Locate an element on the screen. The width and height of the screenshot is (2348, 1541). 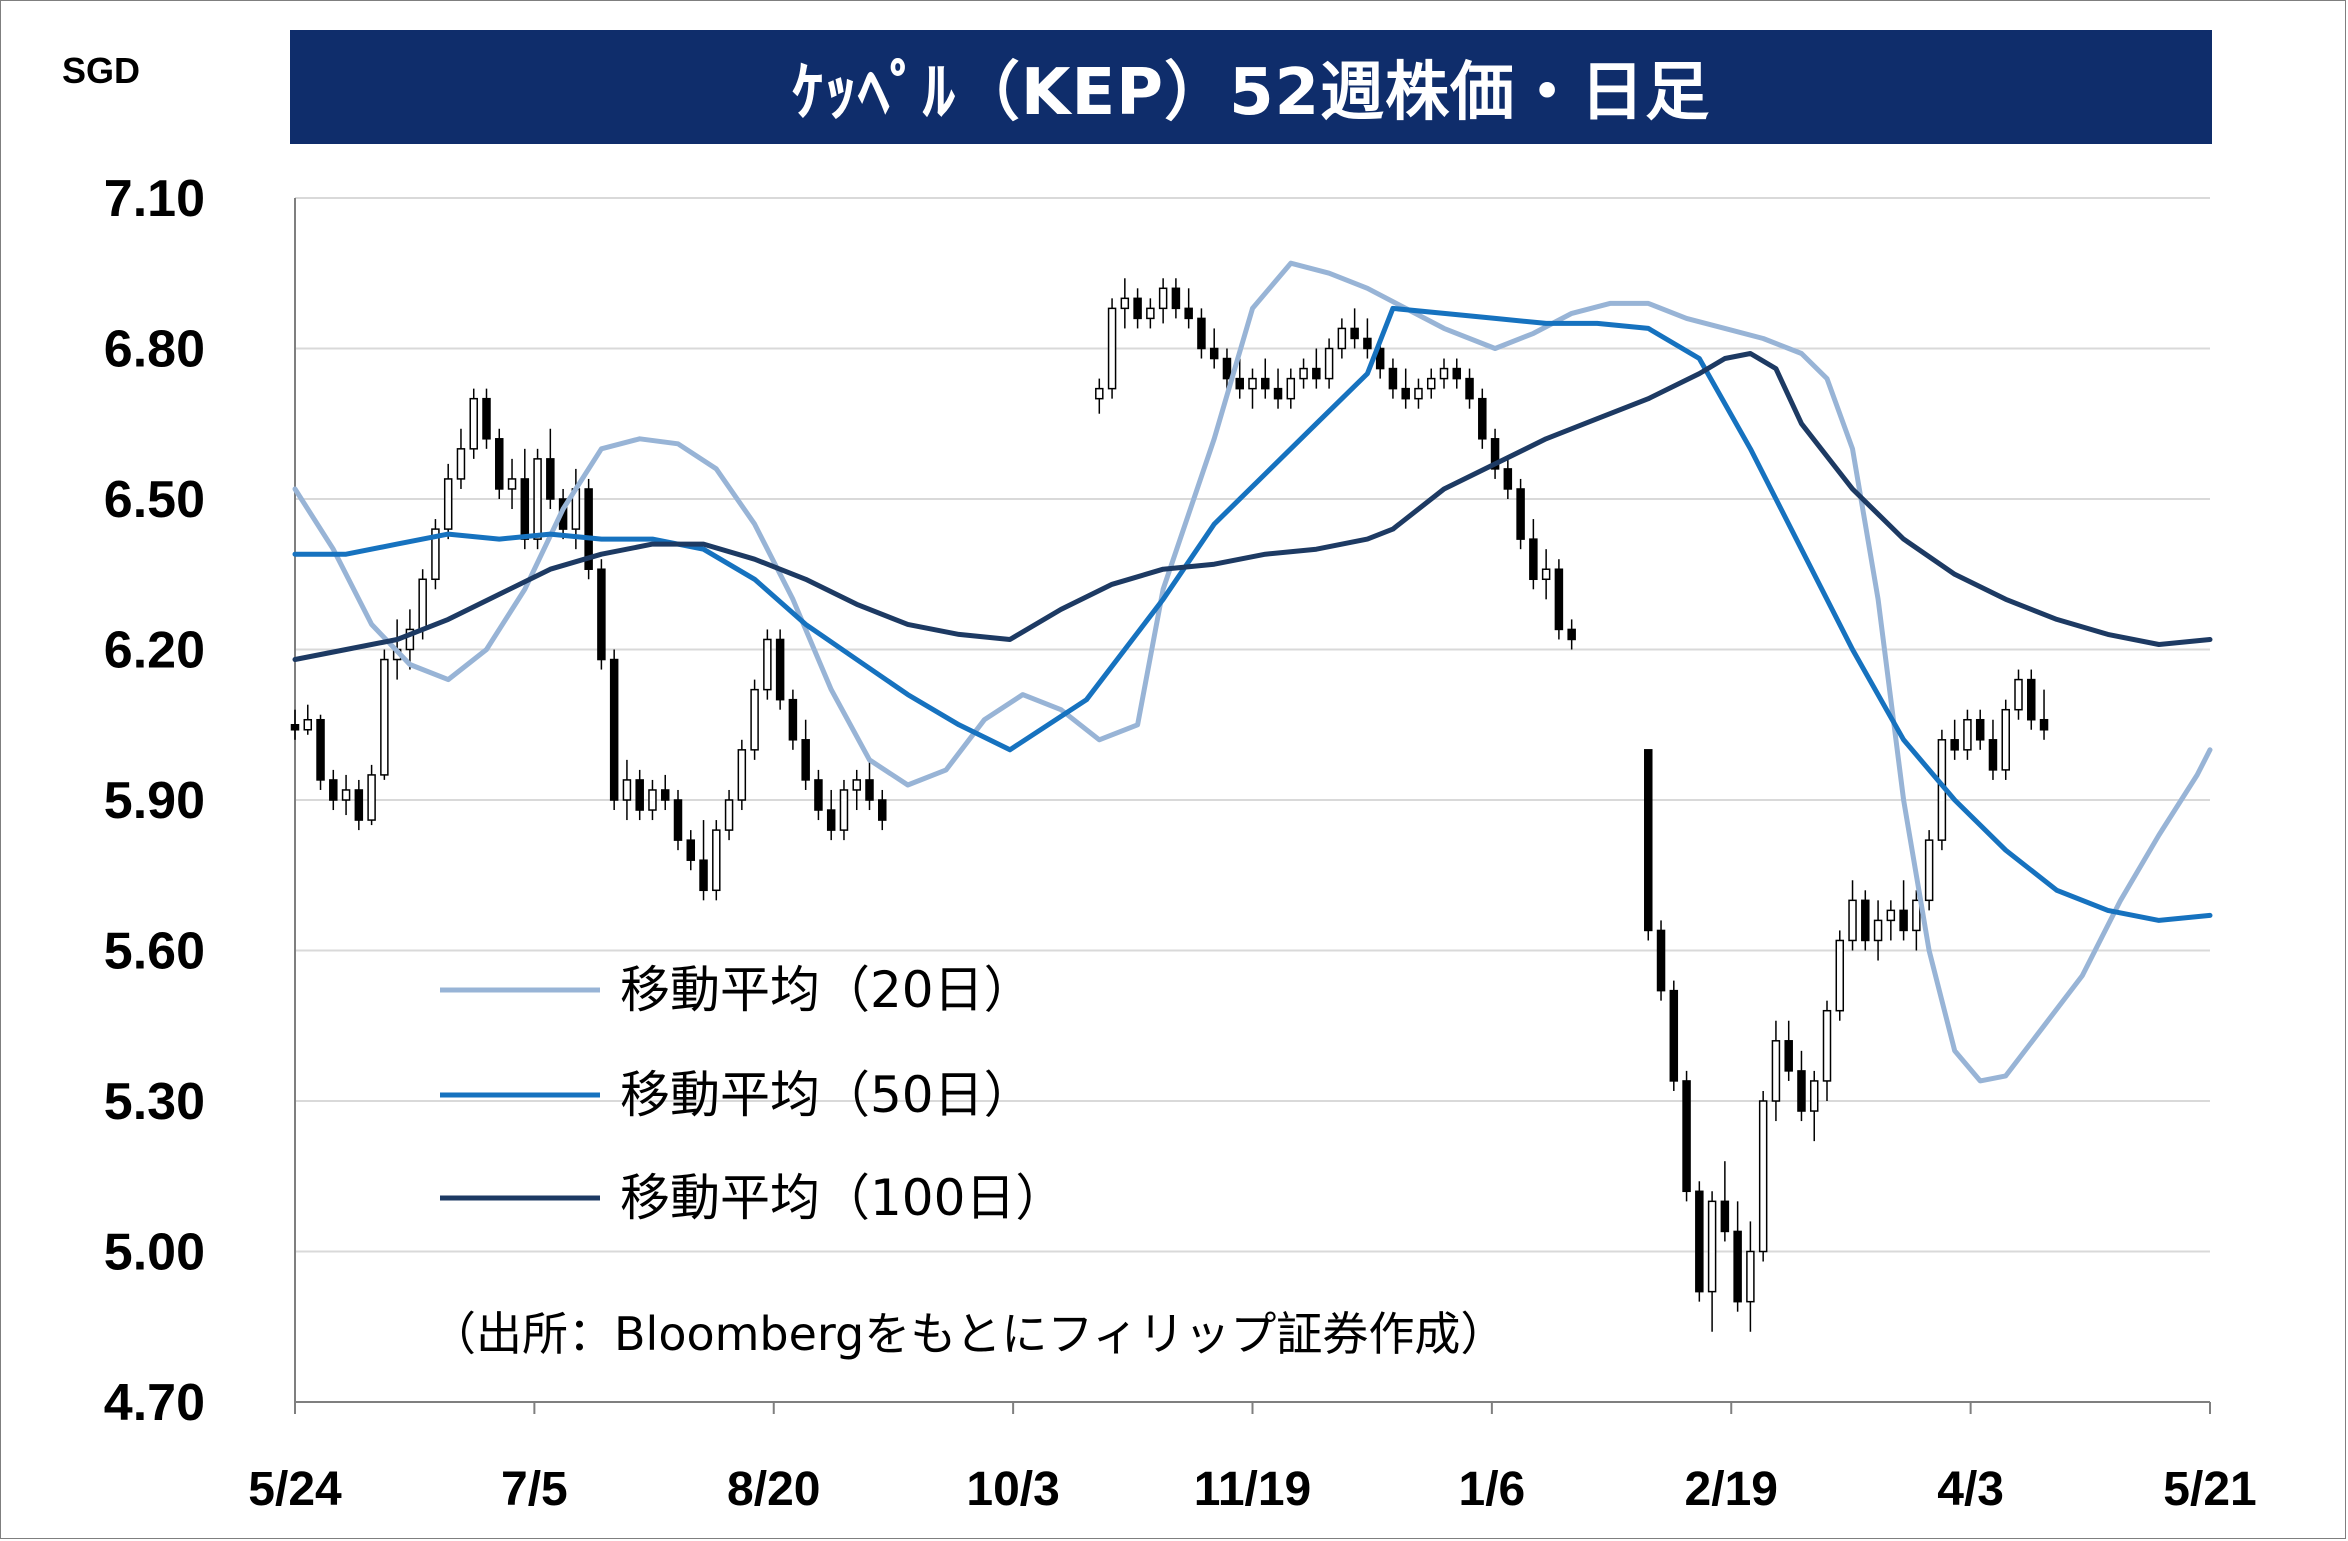
x-tick-label: 8/20 is located at coordinates (773, 1489).